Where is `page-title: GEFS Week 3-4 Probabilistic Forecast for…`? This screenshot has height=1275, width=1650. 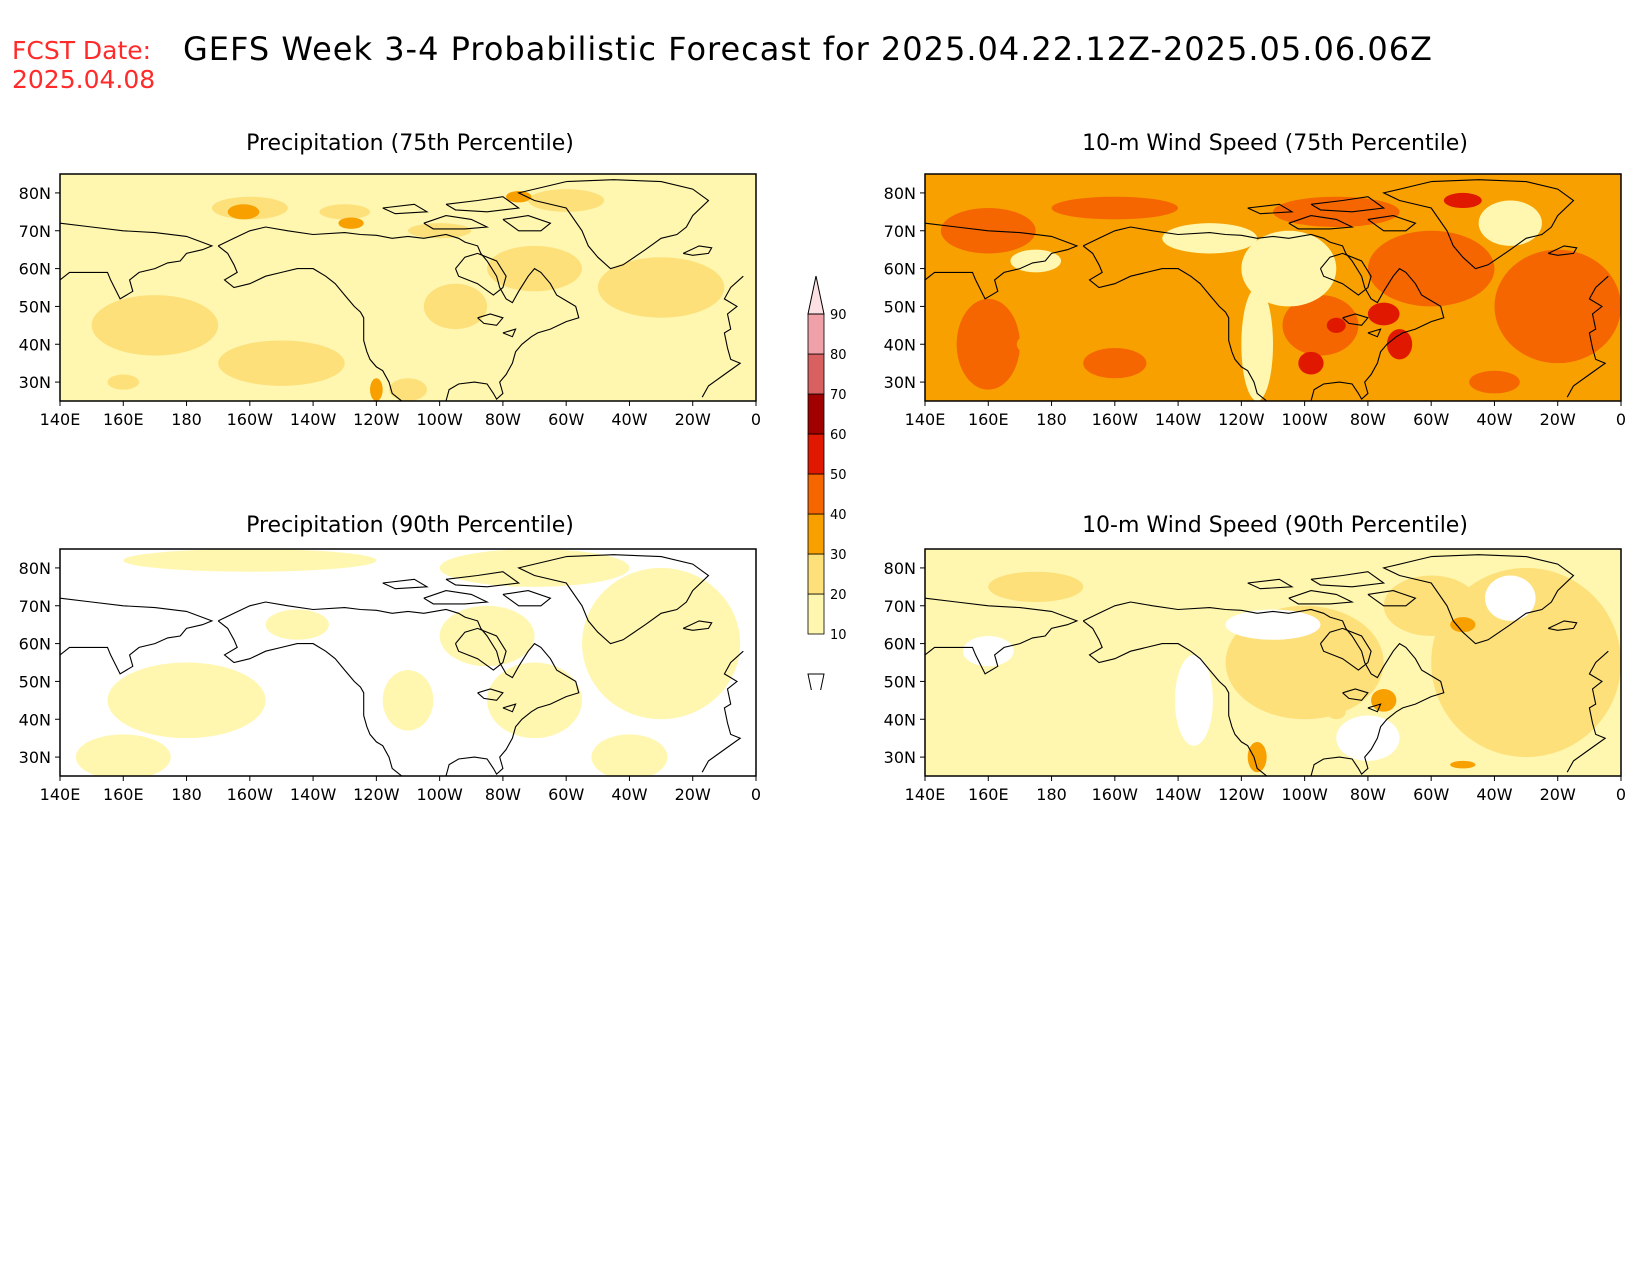 page-title: GEFS Week 3-4 Probabilistic Forecast for… is located at coordinates (808, 49).